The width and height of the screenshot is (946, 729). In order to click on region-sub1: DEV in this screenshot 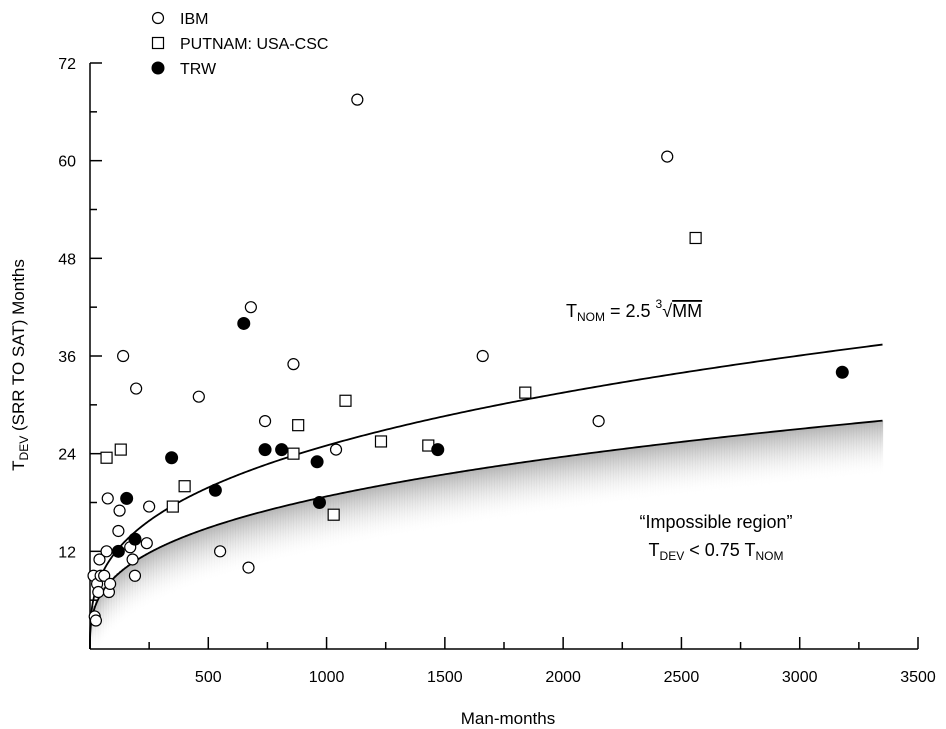, I will do `click(672, 556)`.